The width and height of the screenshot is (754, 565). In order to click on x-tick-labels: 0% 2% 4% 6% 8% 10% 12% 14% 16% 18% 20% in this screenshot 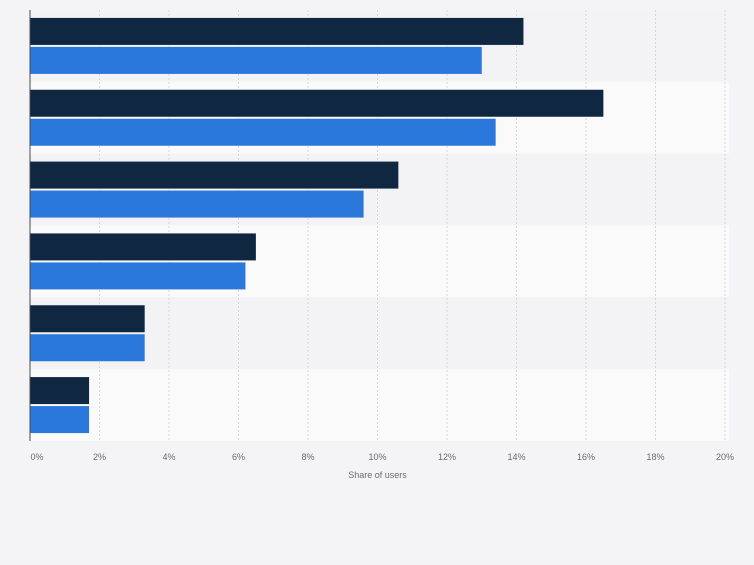, I will do `click(382, 457)`.